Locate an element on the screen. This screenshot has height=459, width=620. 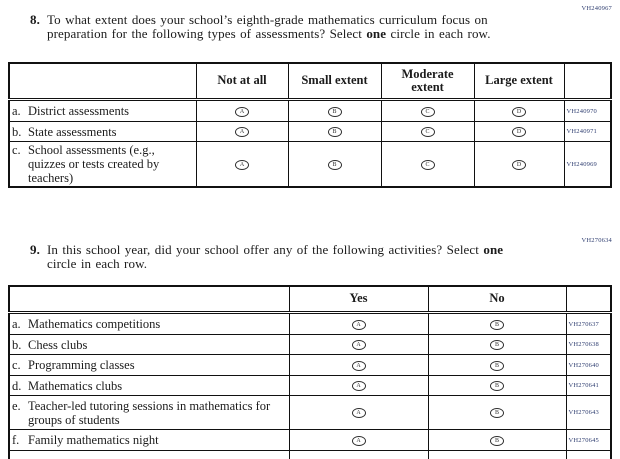
q9-row-mathematics-competitions: a.Mathematics competitions A B VH270637 is located at coordinates (310, 324).